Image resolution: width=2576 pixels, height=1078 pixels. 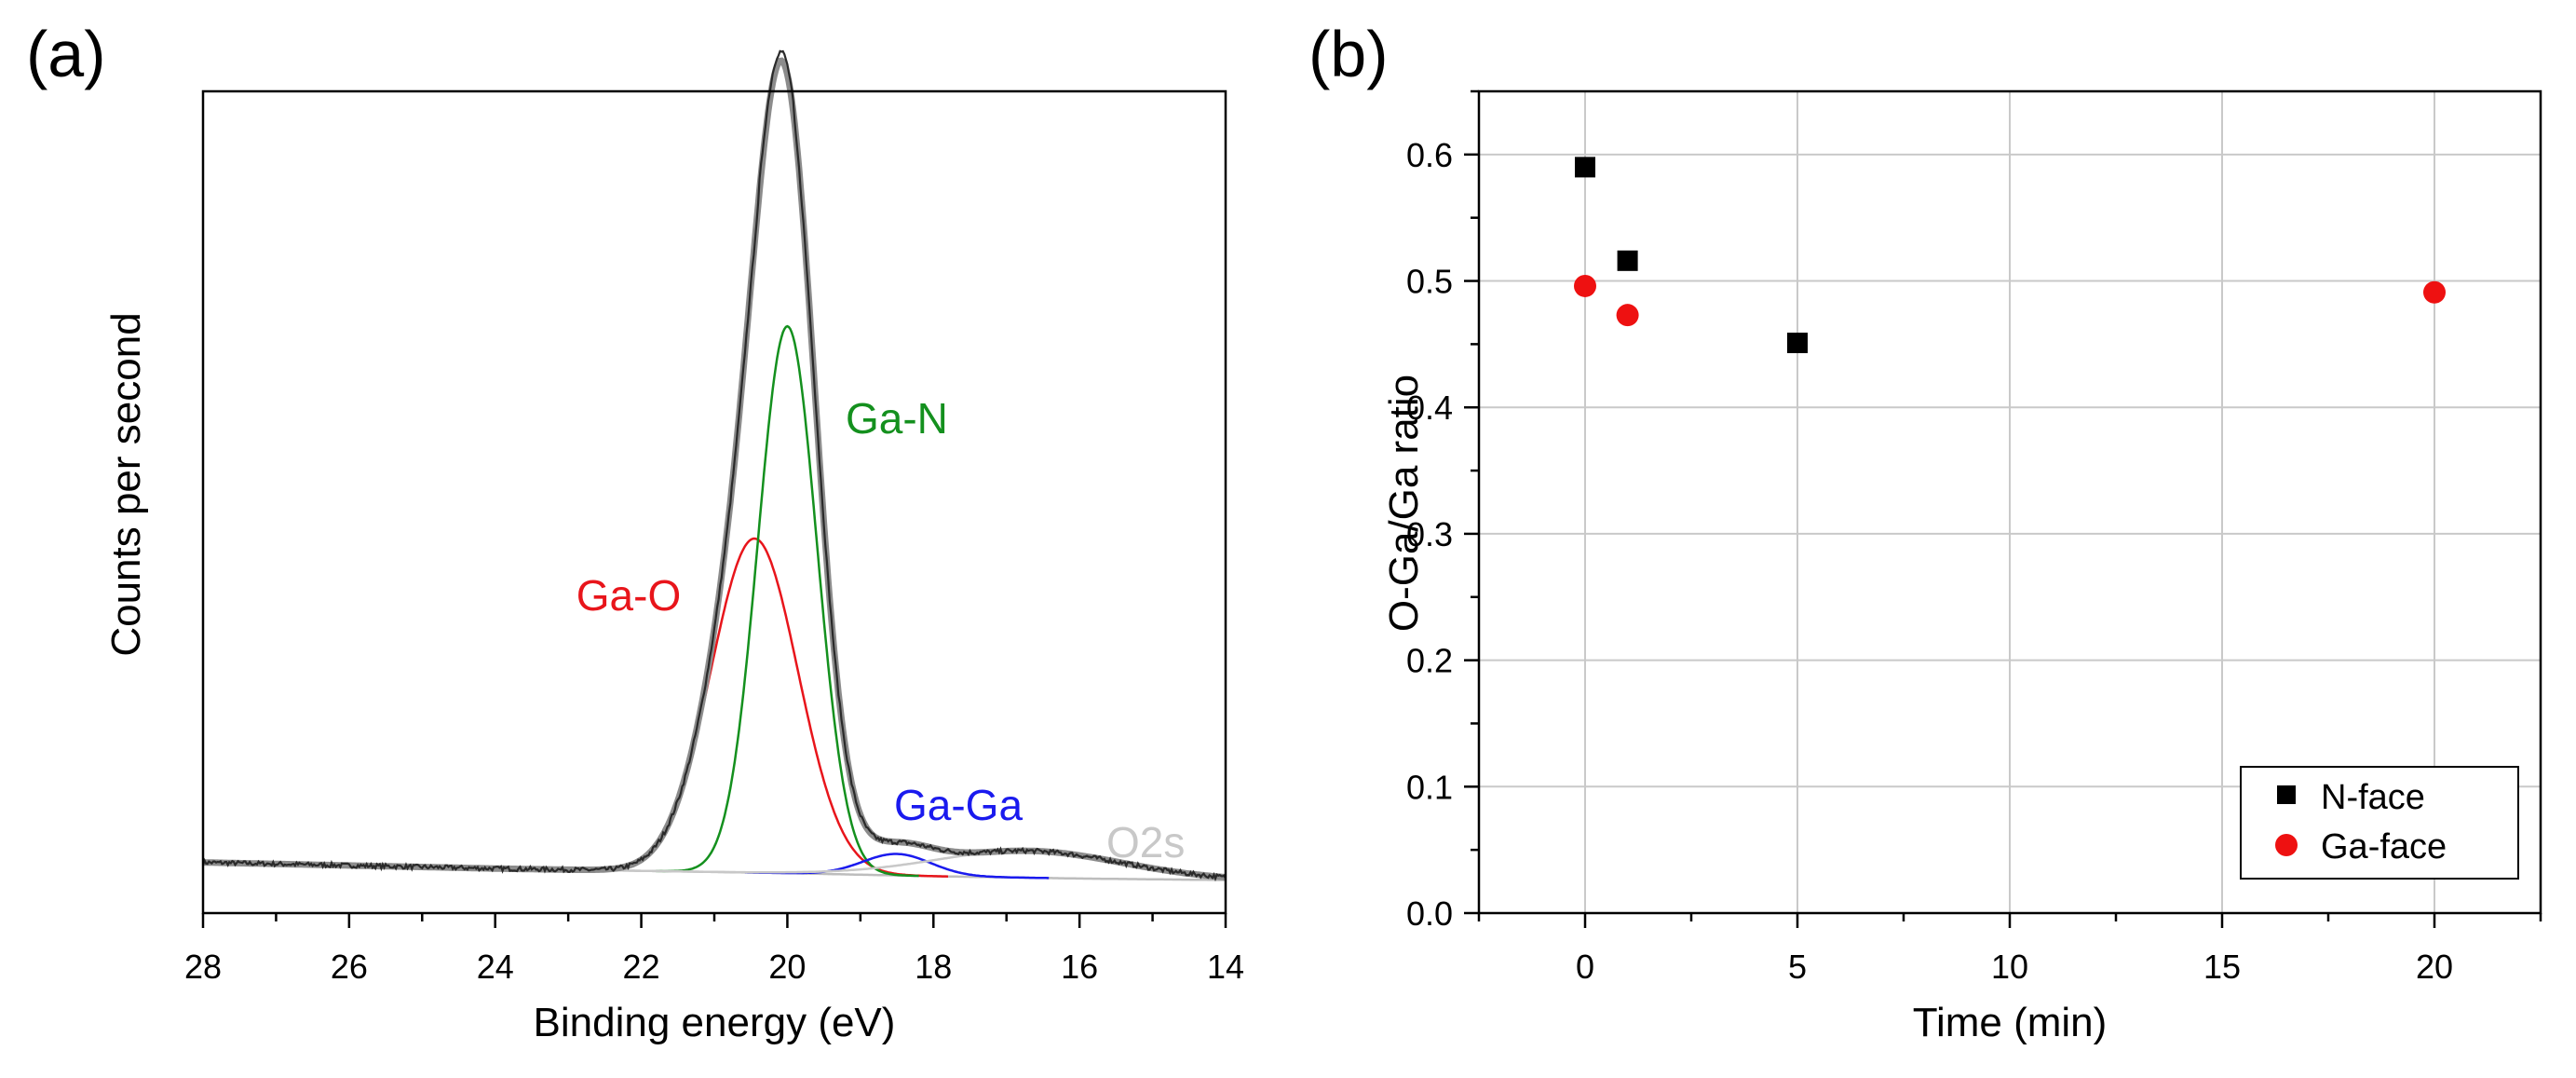 I want to click on y-tick-label: 0.6, so click(x=1429, y=155).